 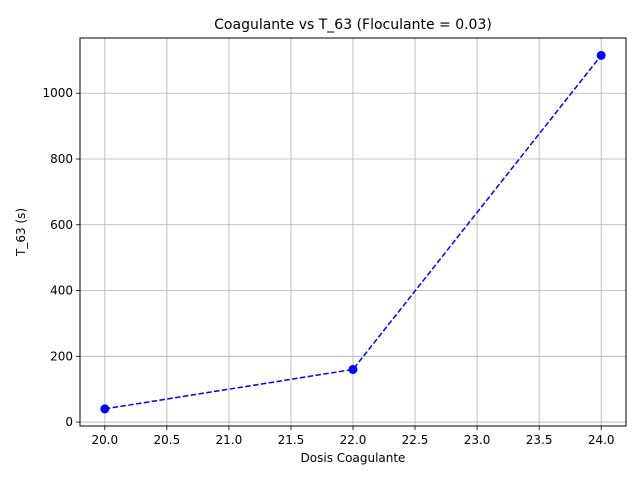 What do you see at coordinates (229, 440) in the screenshot?
I see `x-tick-label: 21.0` at bounding box center [229, 440].